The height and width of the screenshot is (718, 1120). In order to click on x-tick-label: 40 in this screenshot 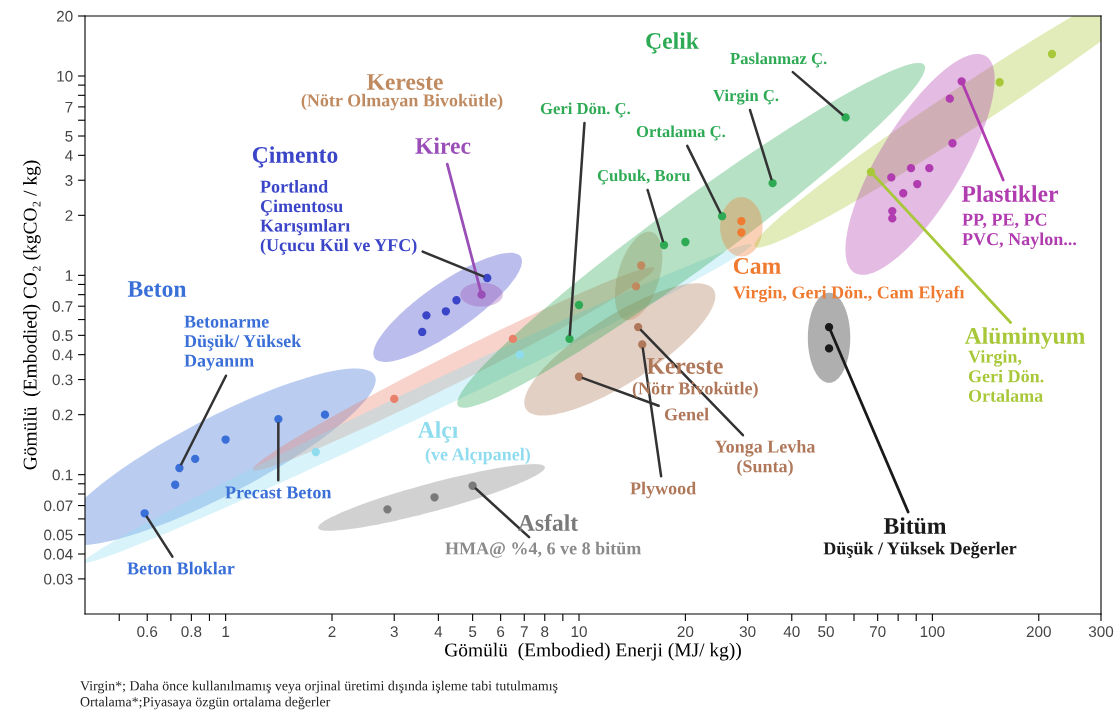, I will do `click(791, 632)`.